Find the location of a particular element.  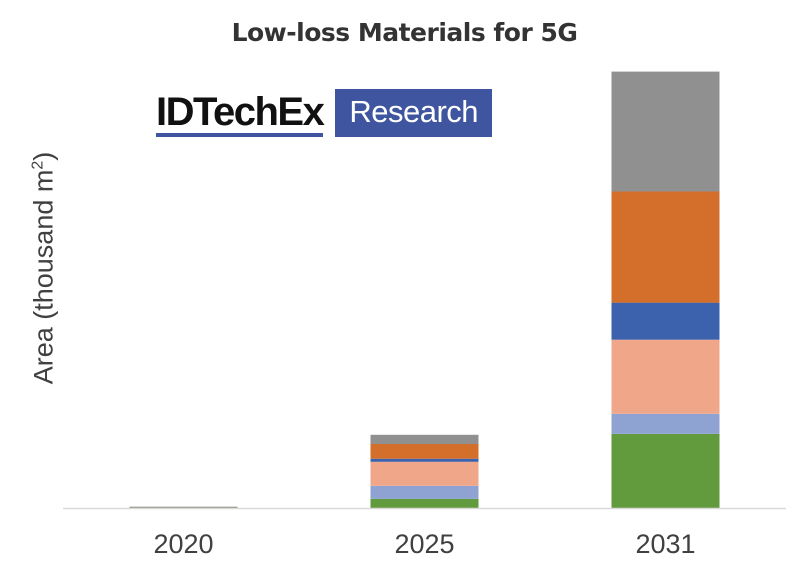

chart-title: Low-loss Materials for 5G is located at coordinates (404, 32).